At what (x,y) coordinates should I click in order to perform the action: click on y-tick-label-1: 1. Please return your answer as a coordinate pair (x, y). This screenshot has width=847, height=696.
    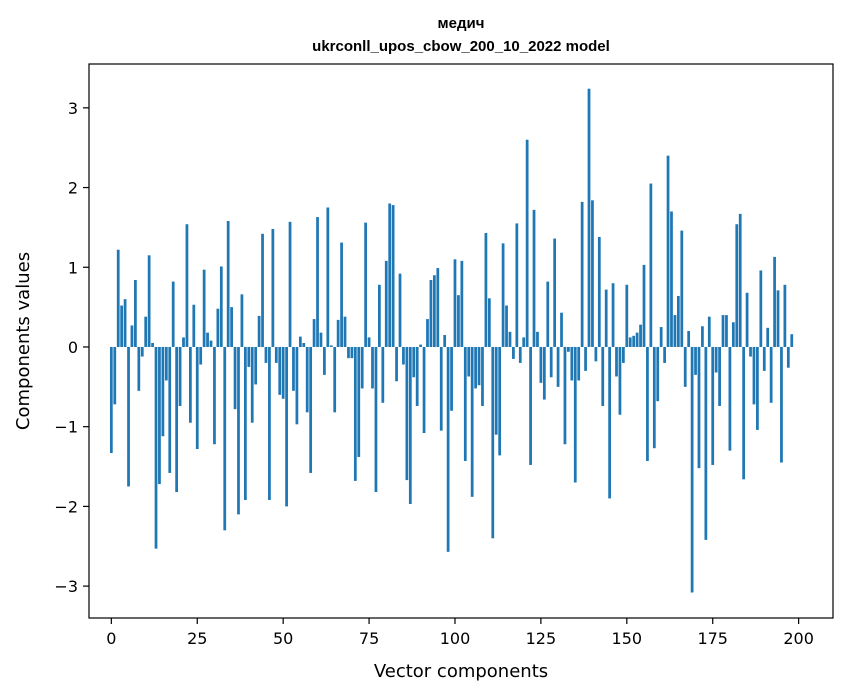
    Looking at the image, I should click on (73, 267).